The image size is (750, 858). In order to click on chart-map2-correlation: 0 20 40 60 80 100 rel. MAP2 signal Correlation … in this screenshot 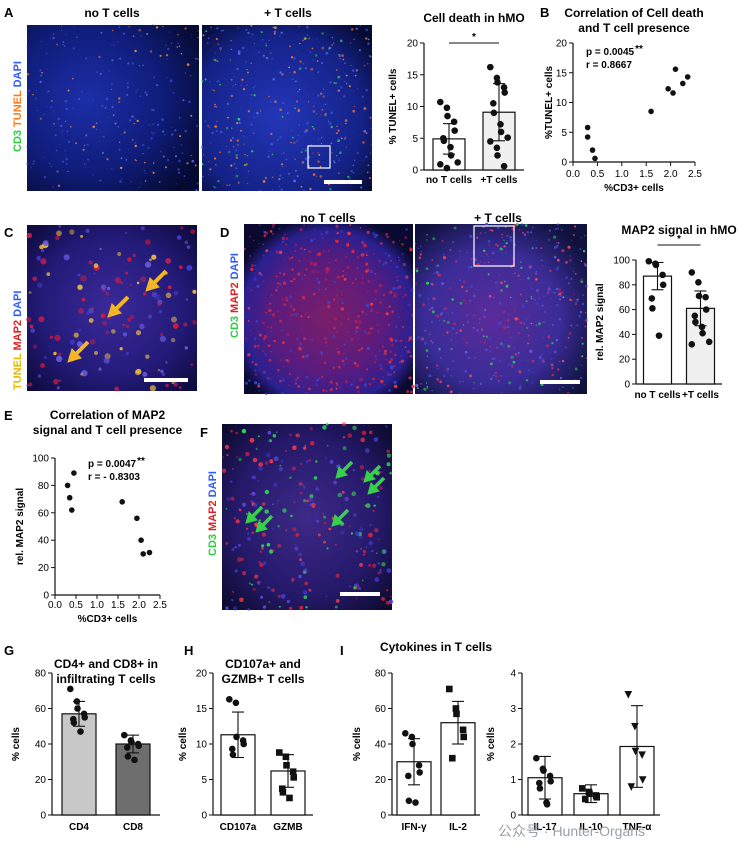, I will do `click(99, 516)`.